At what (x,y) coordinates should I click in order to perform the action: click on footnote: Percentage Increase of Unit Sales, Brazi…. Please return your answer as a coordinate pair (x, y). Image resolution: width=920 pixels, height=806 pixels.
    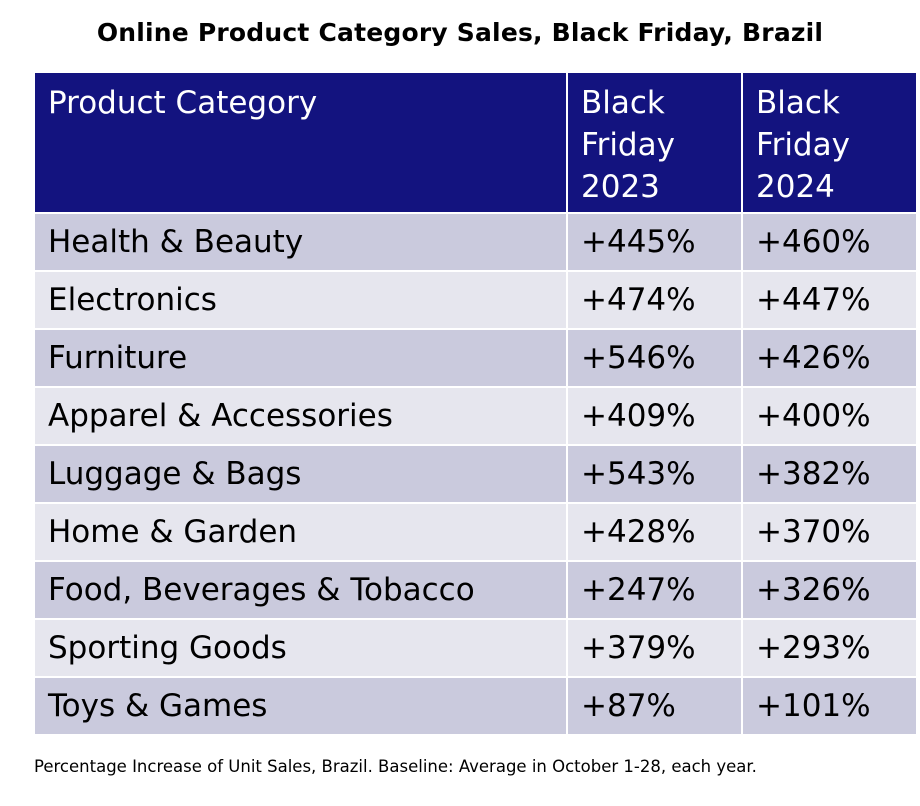
    Looking at the image, I should click on (395, 766).